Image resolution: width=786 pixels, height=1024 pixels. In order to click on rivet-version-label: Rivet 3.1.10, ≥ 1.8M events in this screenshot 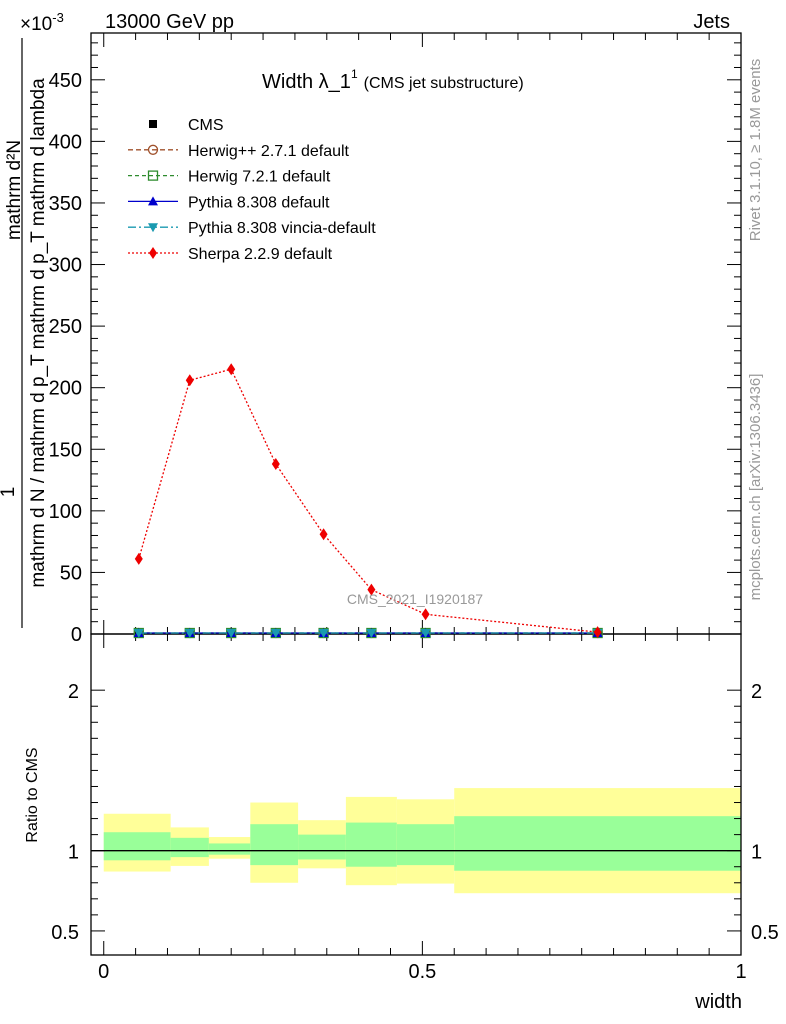, I will do `click(755, 150)`.